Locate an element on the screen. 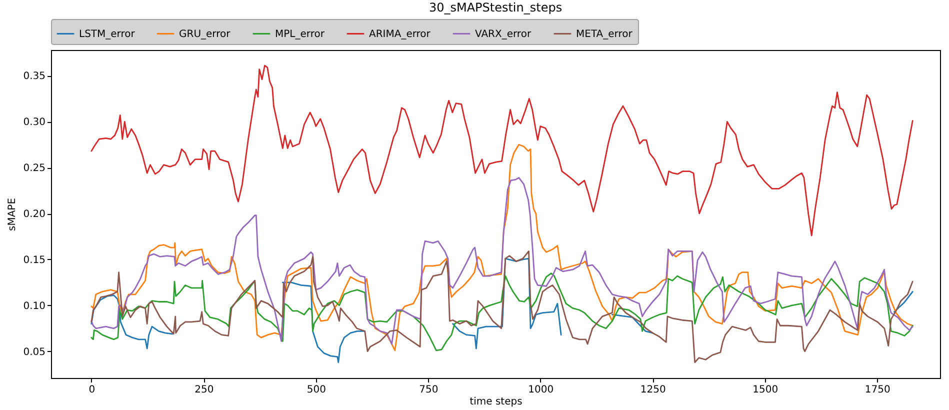  y-tick-label: 0.20 is located at coordinates (34, 214).